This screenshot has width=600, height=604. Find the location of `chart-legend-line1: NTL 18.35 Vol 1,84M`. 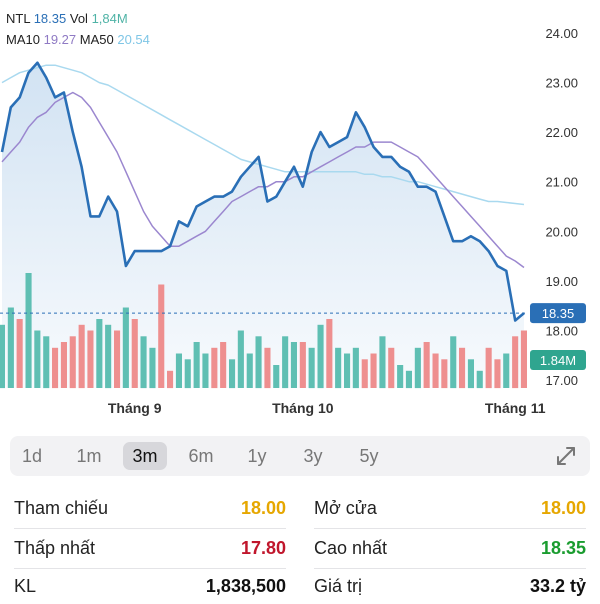

chart-legend-line1: NTL 18.35 Vol 1,84M is located at coordinates (67, 19).